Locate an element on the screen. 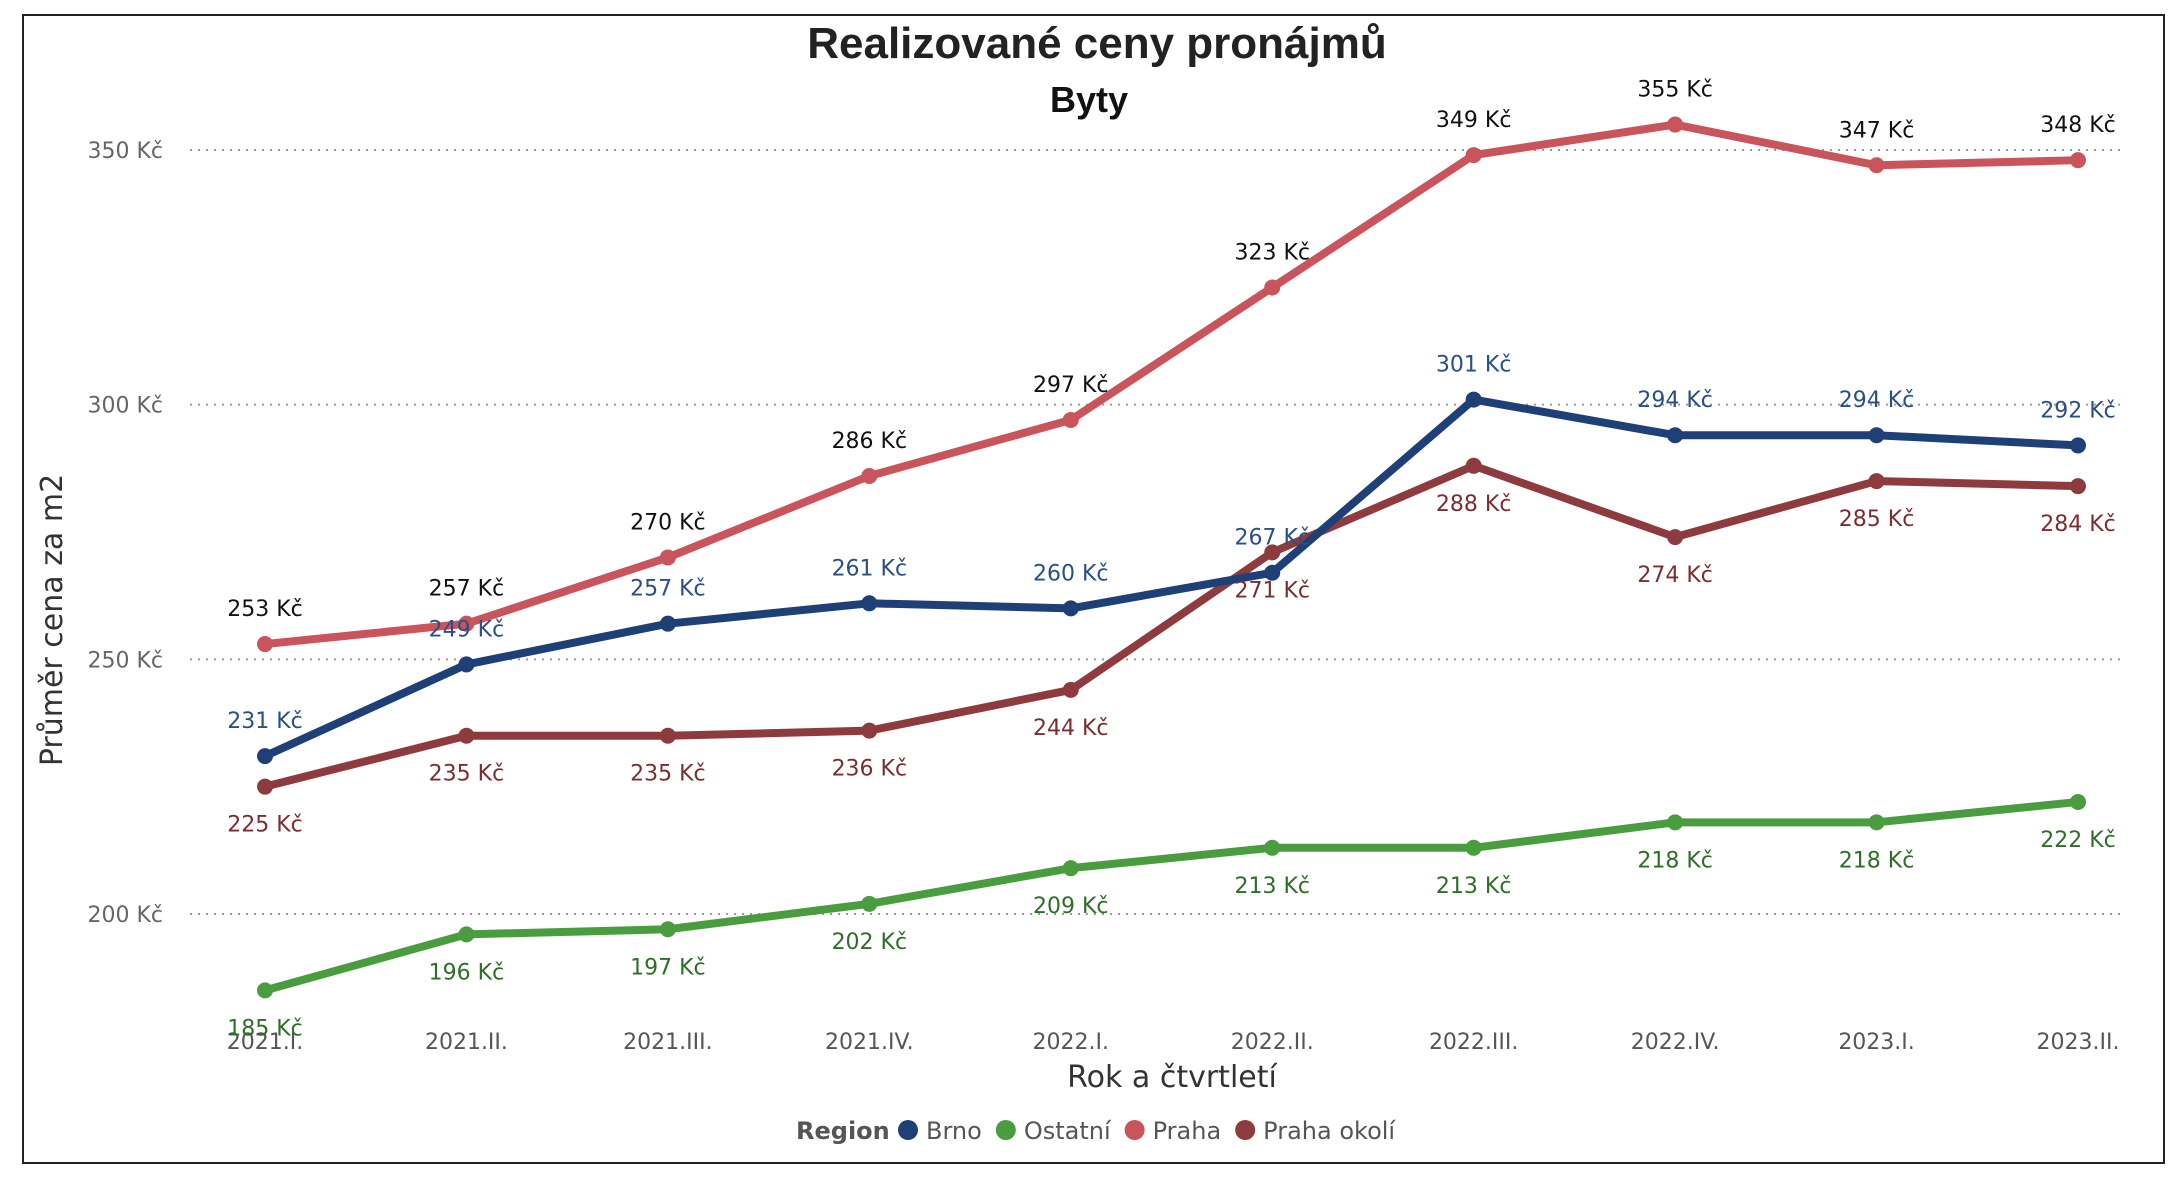 This screenshot has height=1192, width=2184. data-label-brno: 292 Kč is located at coordinates (2078, 410).